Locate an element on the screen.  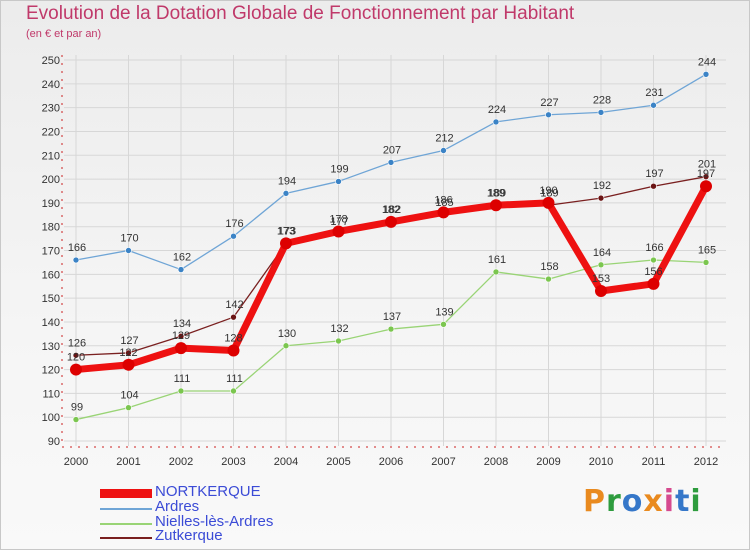
data-label-zutkerque: 201 is located at coordinates (707, 165).